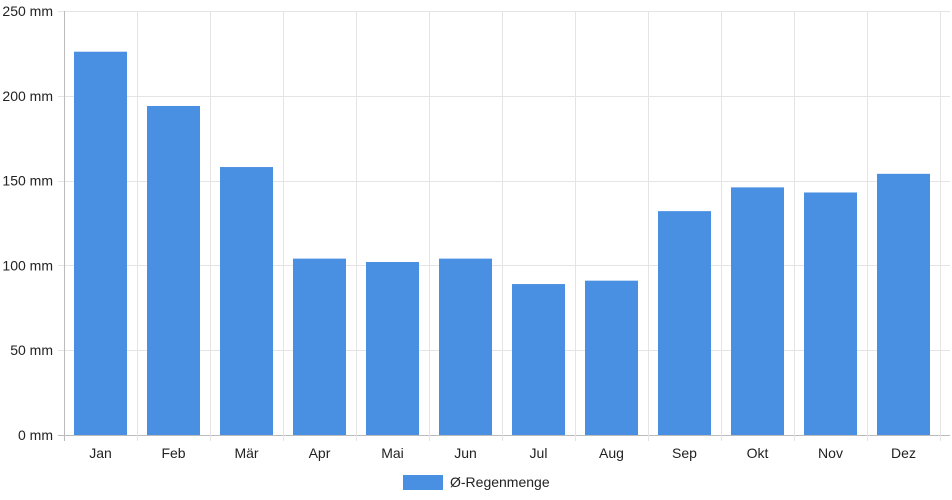 The height and width of the screenshot is (500, 952). Describe the element at coordinates (423, 482) in the screenshot. I see `legend-swatch` at that location.